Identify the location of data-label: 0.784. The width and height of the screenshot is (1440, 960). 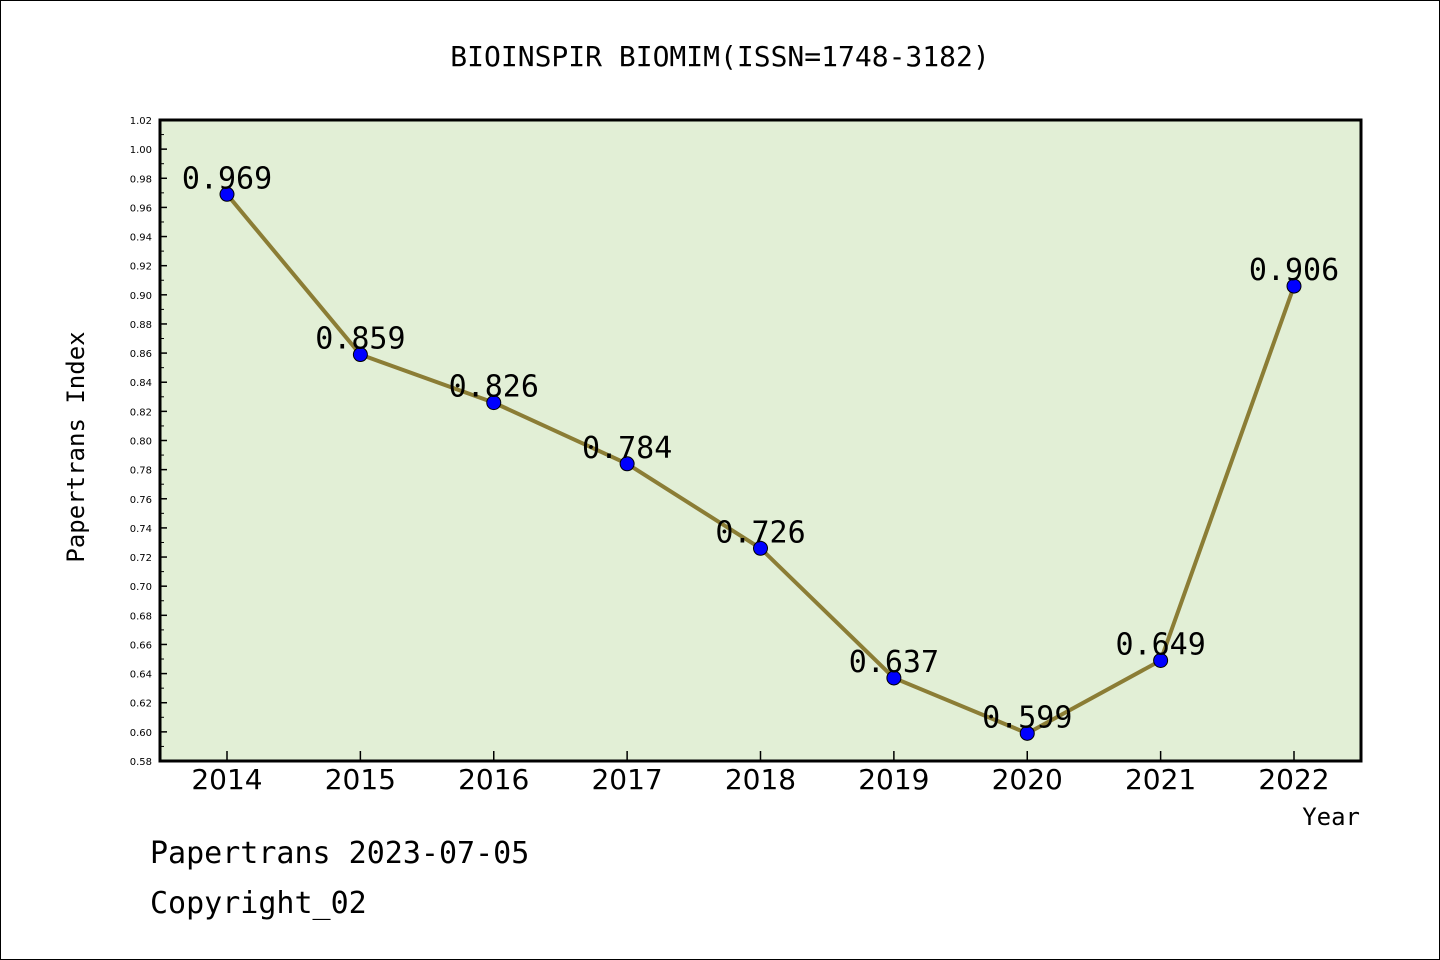
(627, 448).